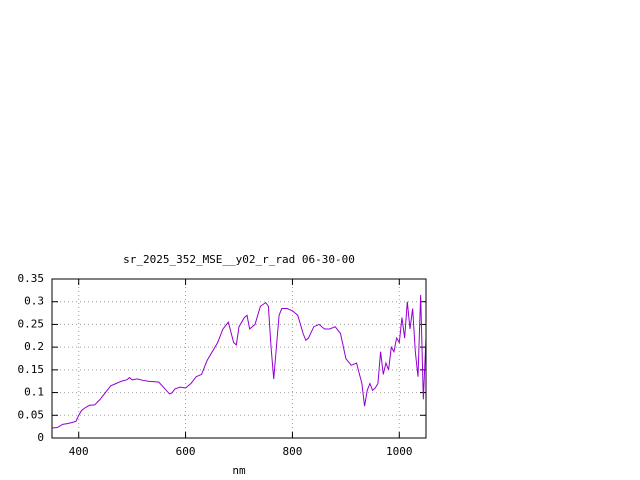 This screenshot has width=640, height=480. What do you see at coordinates (186, 451) in the screenshot?
I see `x-tick-label: 600` at bounding box center [186, 451].